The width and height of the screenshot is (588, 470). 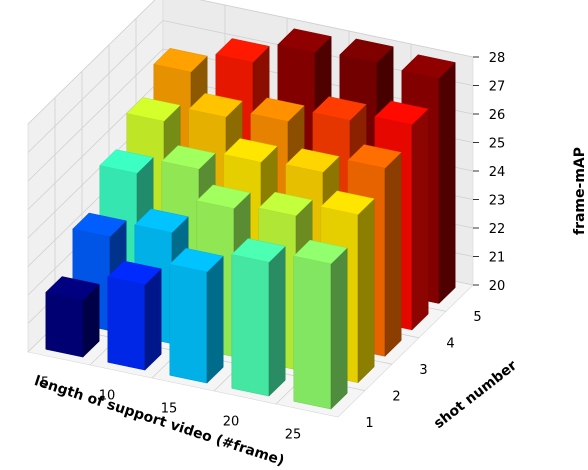 What do you see at coordinates (497, 201) in the screenshot?
I see `z-tick-label: 23` at bounding box center [497, 201].